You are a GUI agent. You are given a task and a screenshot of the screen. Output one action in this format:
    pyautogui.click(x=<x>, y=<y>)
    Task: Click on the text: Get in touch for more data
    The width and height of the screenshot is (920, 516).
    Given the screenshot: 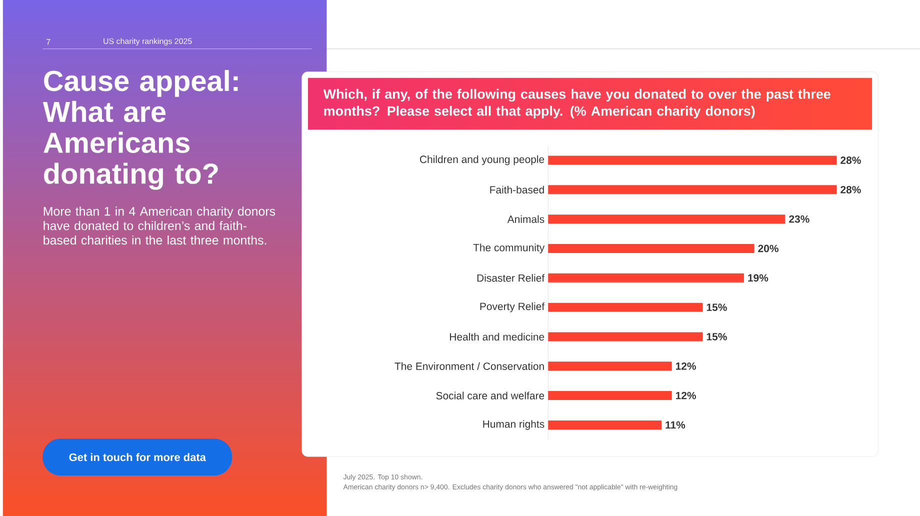 What is the action you would take?
    pyautogui.click(x=137, y=456)
    